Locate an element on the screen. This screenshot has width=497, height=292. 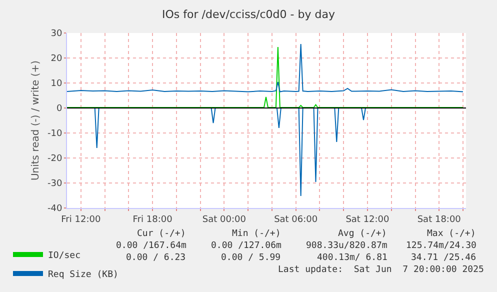
x-tick-label: Fri 12:00 is located at coordinates (81, 219).